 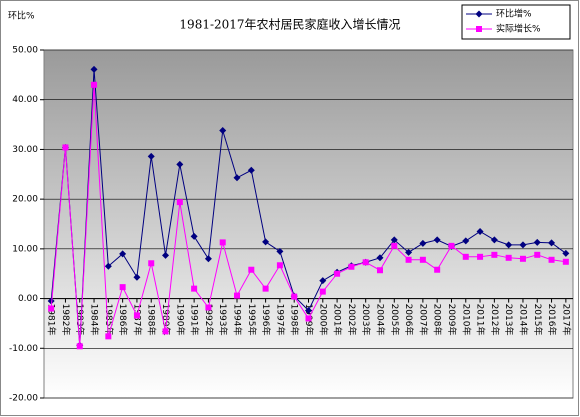 What do you see at coordinates (518, 29) in the screenshot?
I see `legend-label: 实际增长%` at bounding box center [518, 29].